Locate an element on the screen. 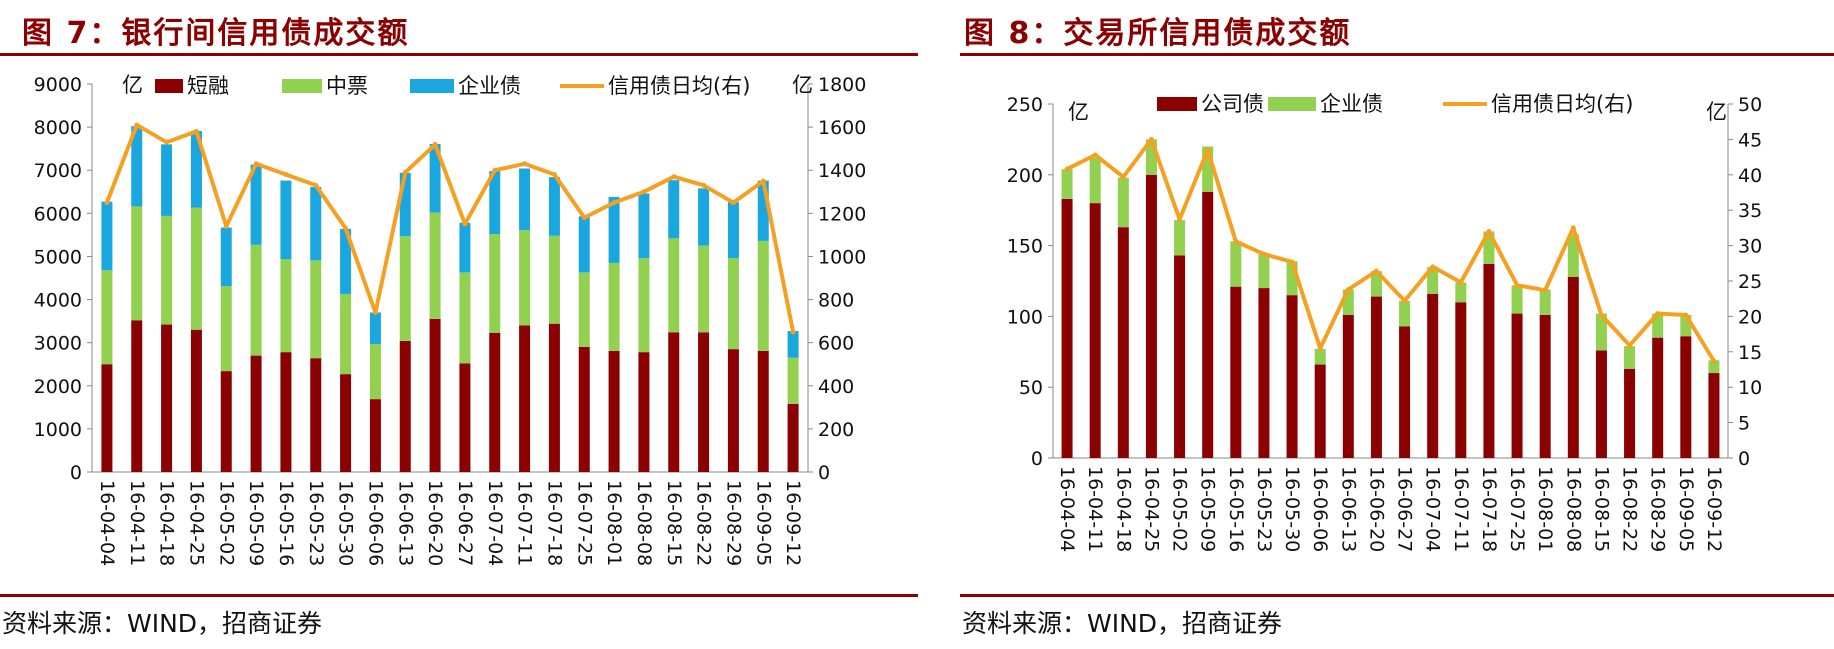 The width and height of the screenshot is (1834, 649). x-tick-label: 16-07-11 is located at coordinates (525, 523).